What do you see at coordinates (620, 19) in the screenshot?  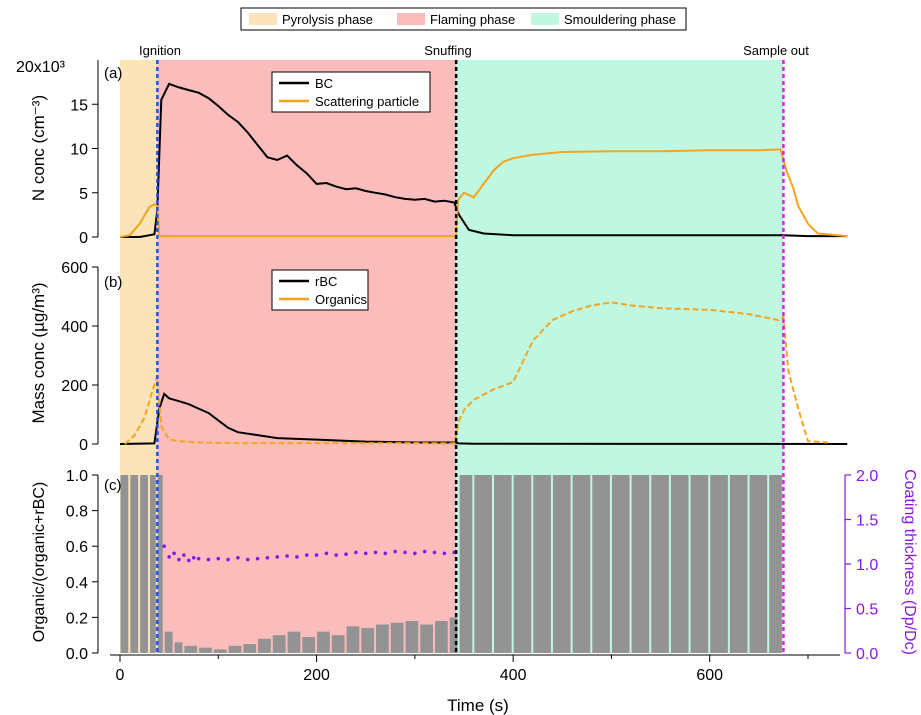 I see `legend-label-smouldering: Smouldering phase` at bounding box center [620, 19].